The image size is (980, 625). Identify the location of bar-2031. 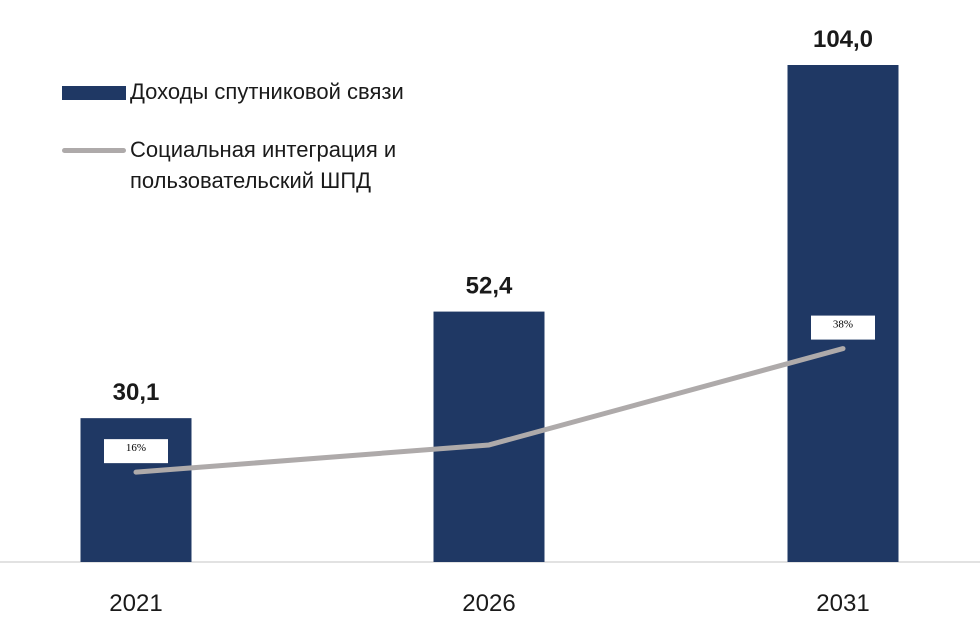
(843, 313).